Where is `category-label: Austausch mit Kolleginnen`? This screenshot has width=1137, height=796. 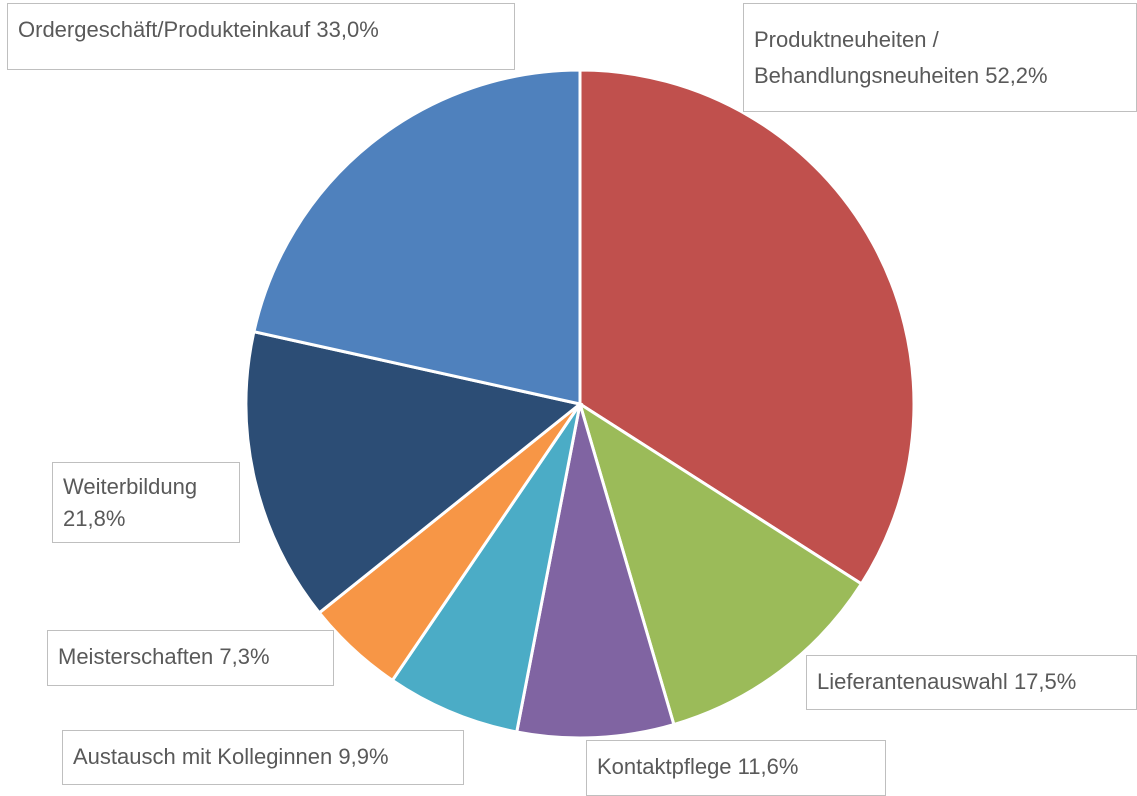 category-label: Austausch mit Kolleginnen is located at coordinates (203, 756).